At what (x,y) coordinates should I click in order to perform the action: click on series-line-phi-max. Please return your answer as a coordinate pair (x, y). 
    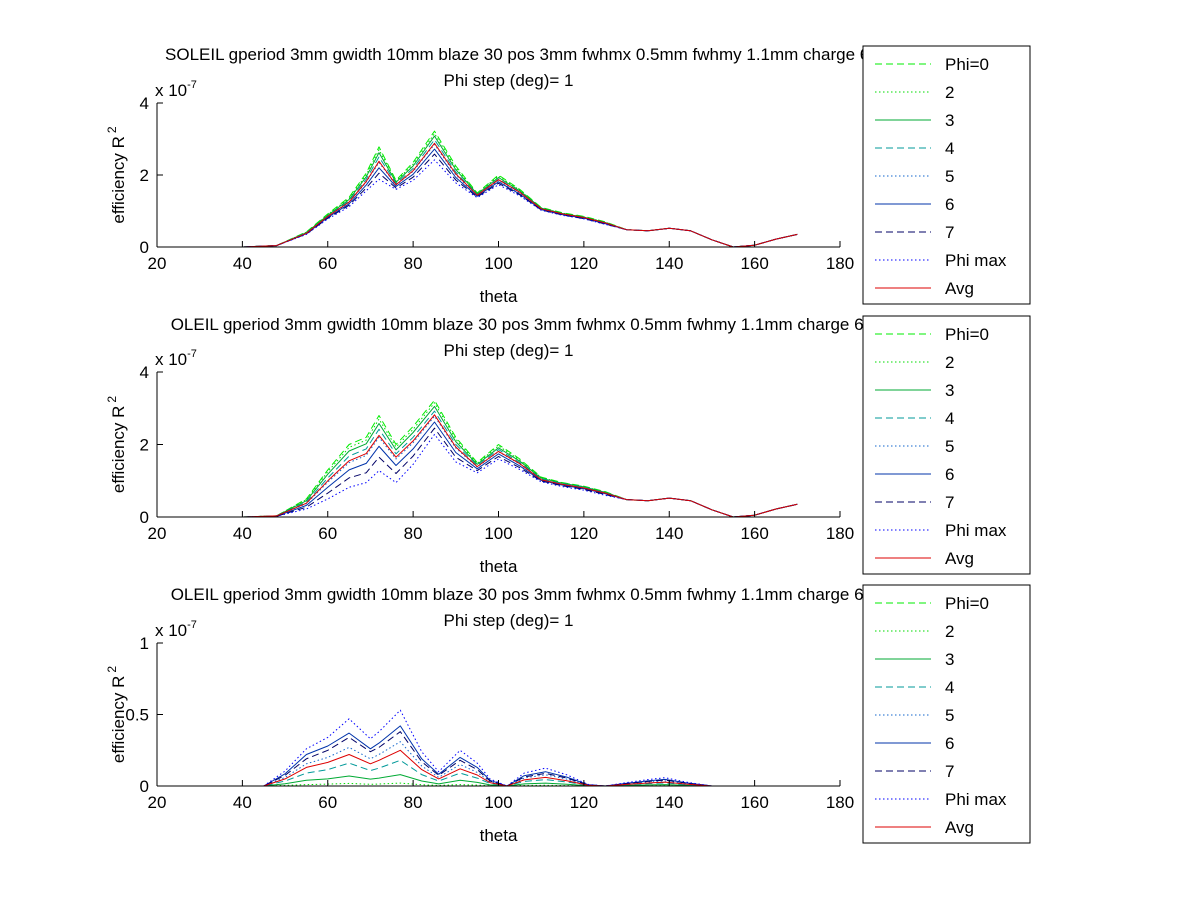
    Looking at the image, I should click on (498, 748).